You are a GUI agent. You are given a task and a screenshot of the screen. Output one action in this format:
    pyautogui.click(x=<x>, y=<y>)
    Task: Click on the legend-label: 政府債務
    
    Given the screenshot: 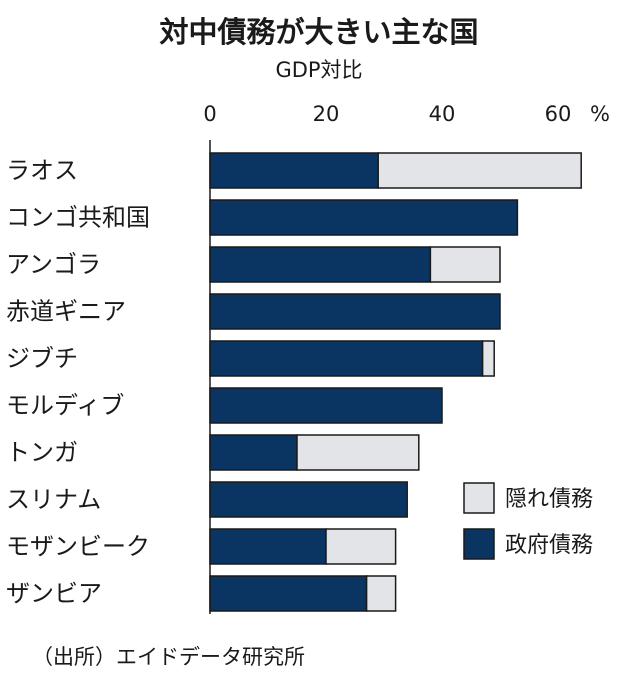 What is the action you would take?
    pyautogui.click(x=549, y=545)
    